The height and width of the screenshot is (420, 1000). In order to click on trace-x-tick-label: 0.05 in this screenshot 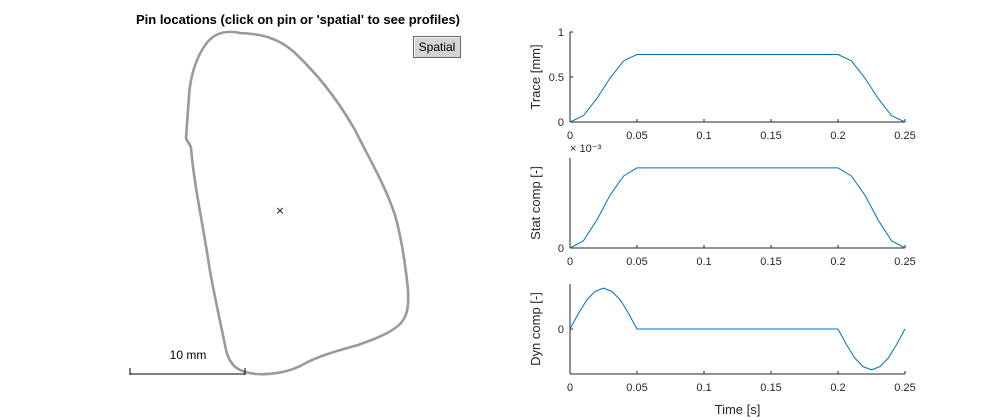, I will do `click(636, 136)`.